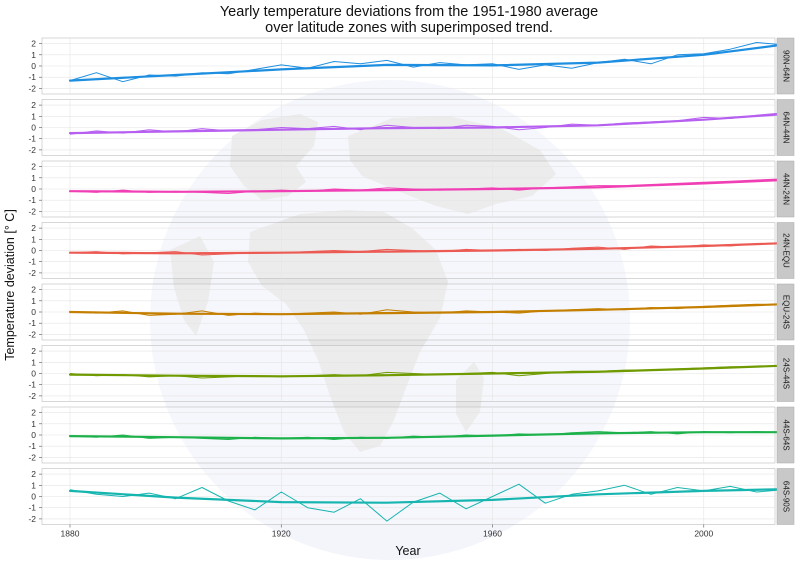  I want to click on panel-EQU-24S: 210-1-2 EQU-24S, so click(411, 312).